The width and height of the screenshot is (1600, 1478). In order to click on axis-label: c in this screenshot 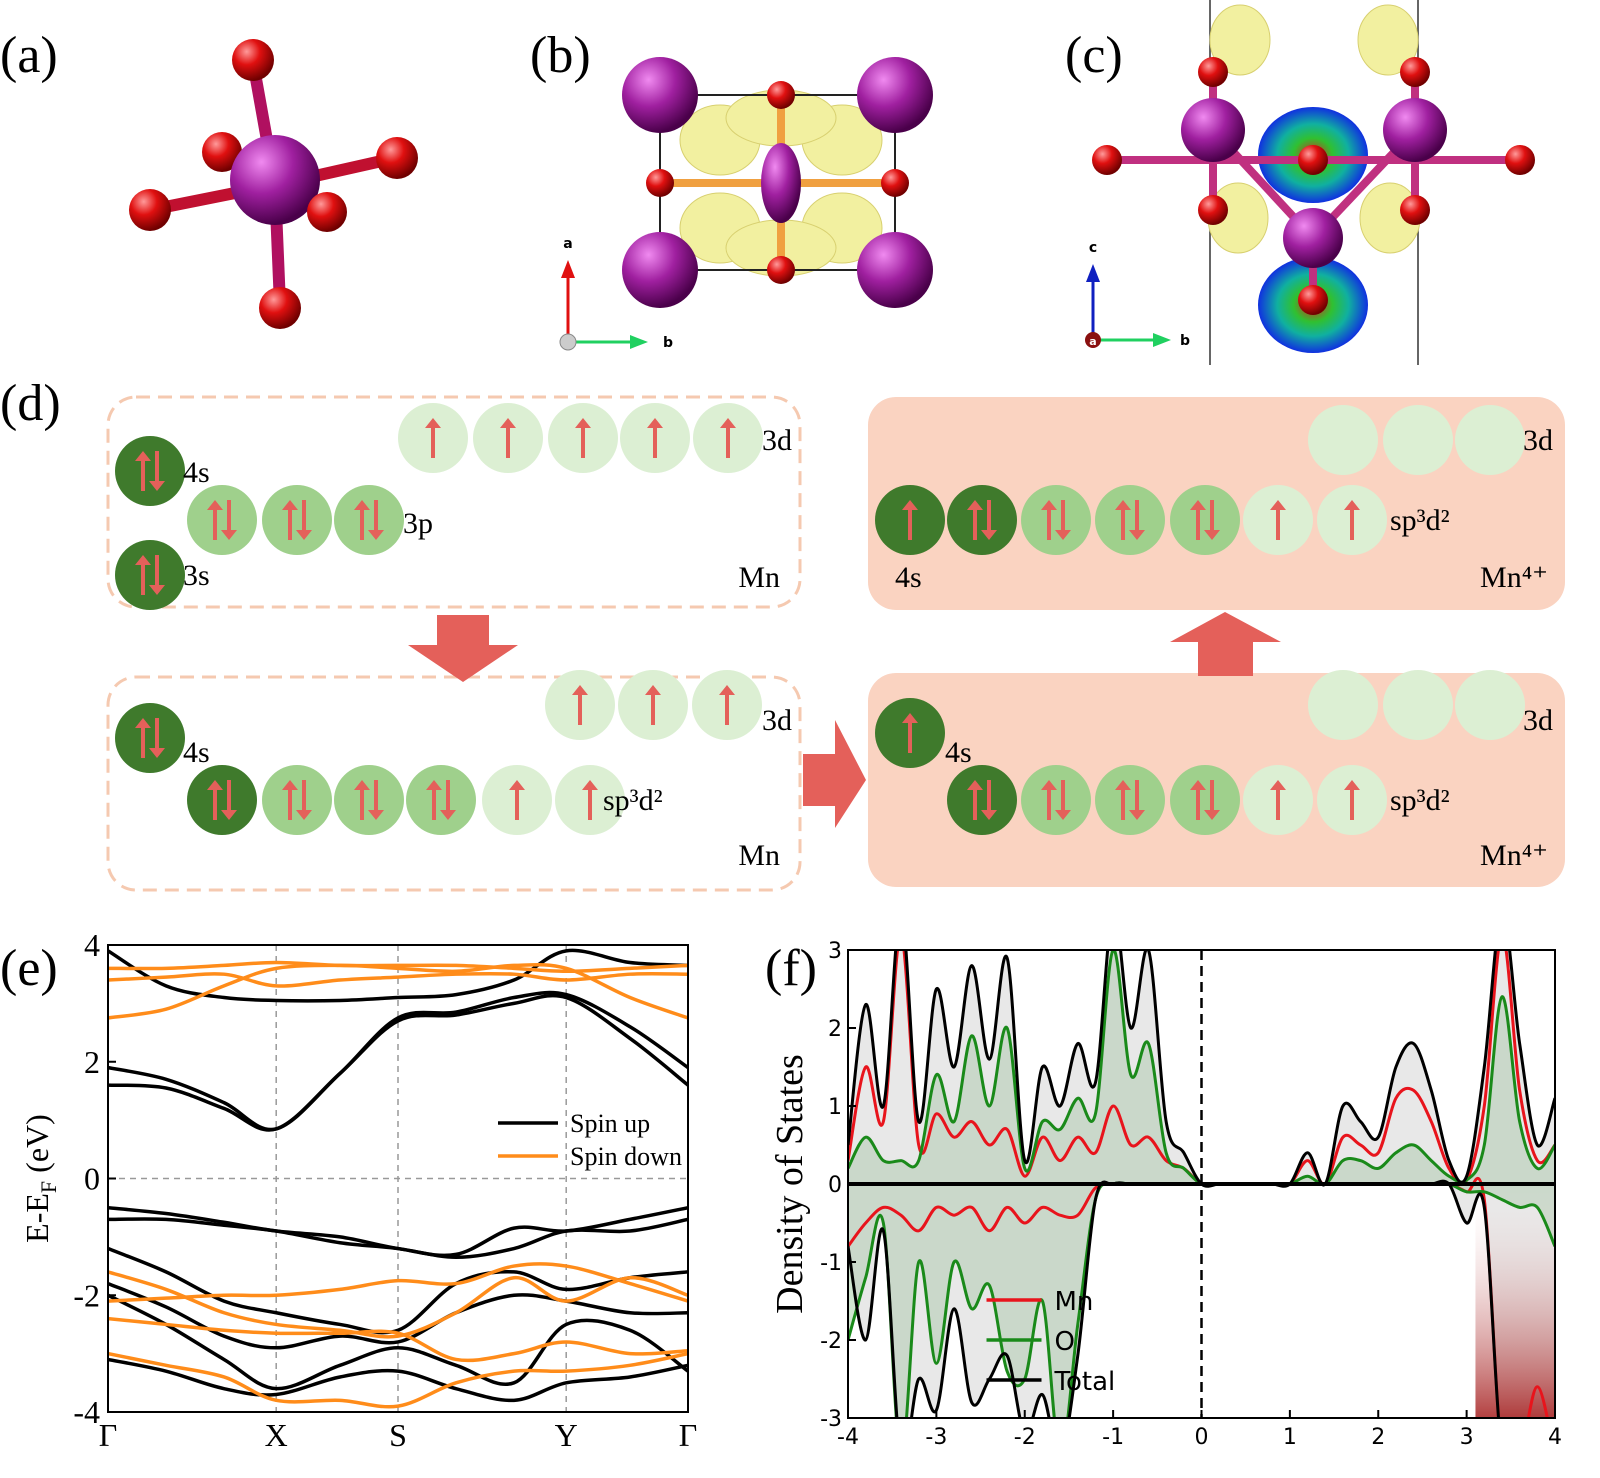, I will do `click(1093, 248)`.